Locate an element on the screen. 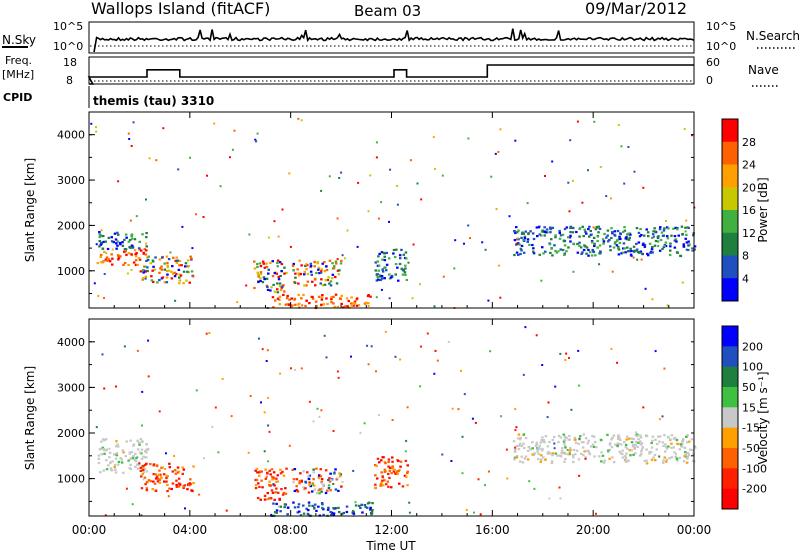 This screenshot has height=554, width=800. nsky-tick-bottom: 10^0 is located at coordinates (68, 46).